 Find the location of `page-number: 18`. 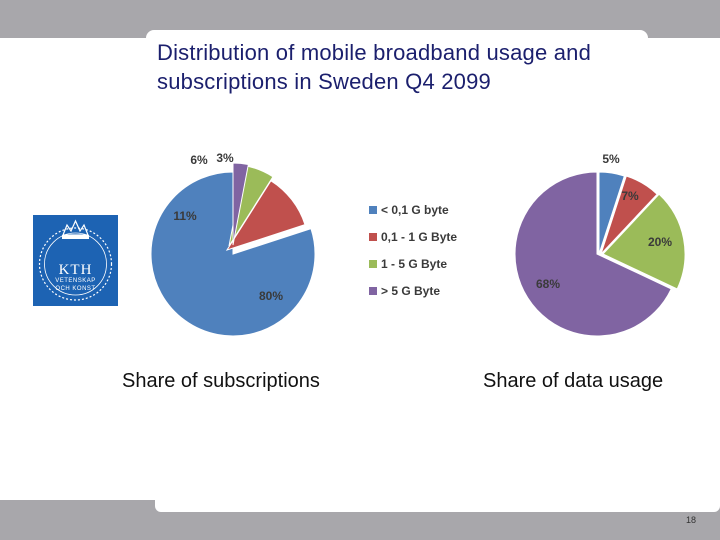

page-number: 18 is located at coordinates (691, 520).